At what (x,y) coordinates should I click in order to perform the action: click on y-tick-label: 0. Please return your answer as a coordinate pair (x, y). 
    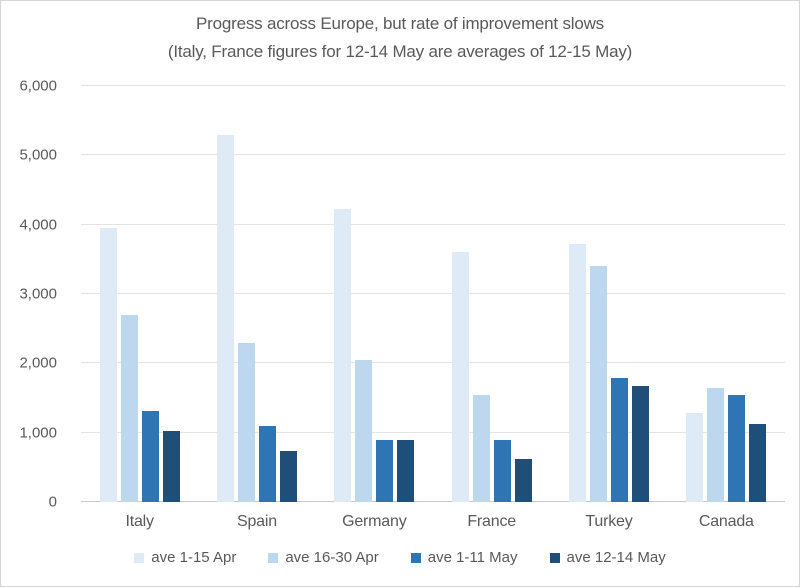
    Looking at the image, I should click on (52, 502).